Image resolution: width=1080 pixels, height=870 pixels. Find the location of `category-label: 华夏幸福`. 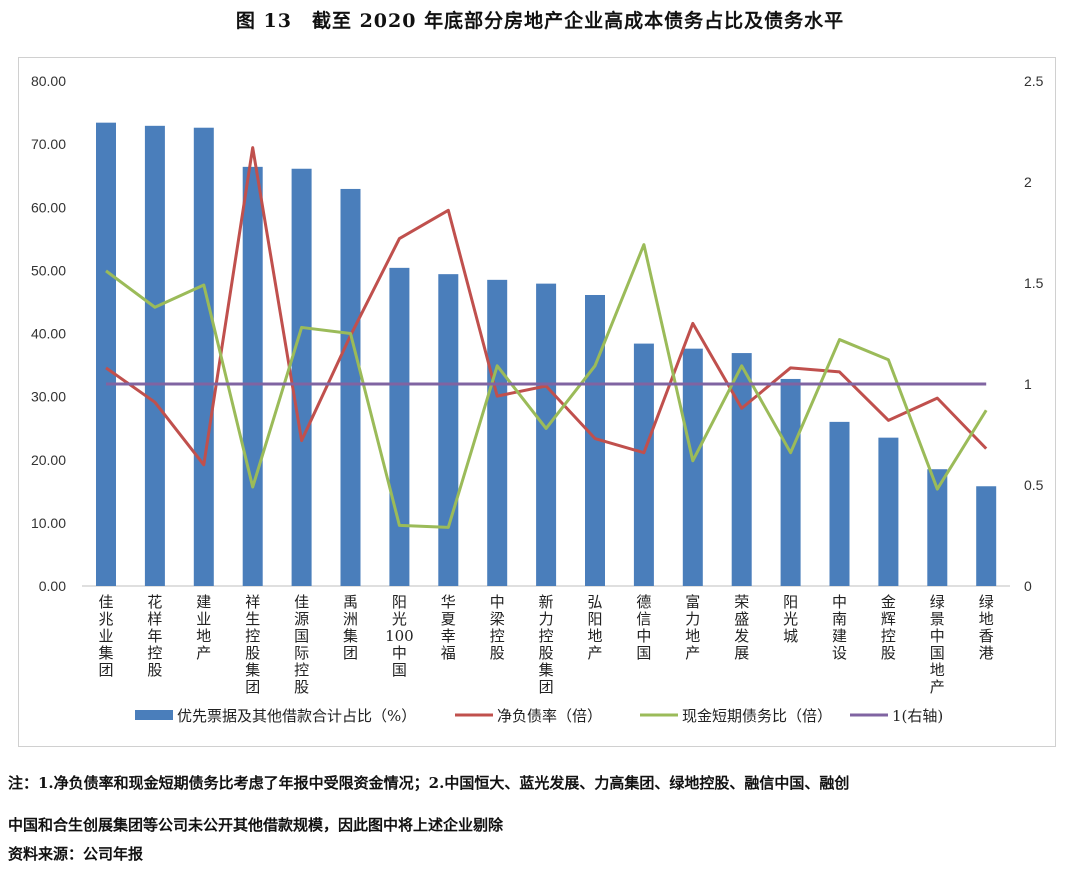

category-label: 华夏幸福 is located at coordinates (448, 627).